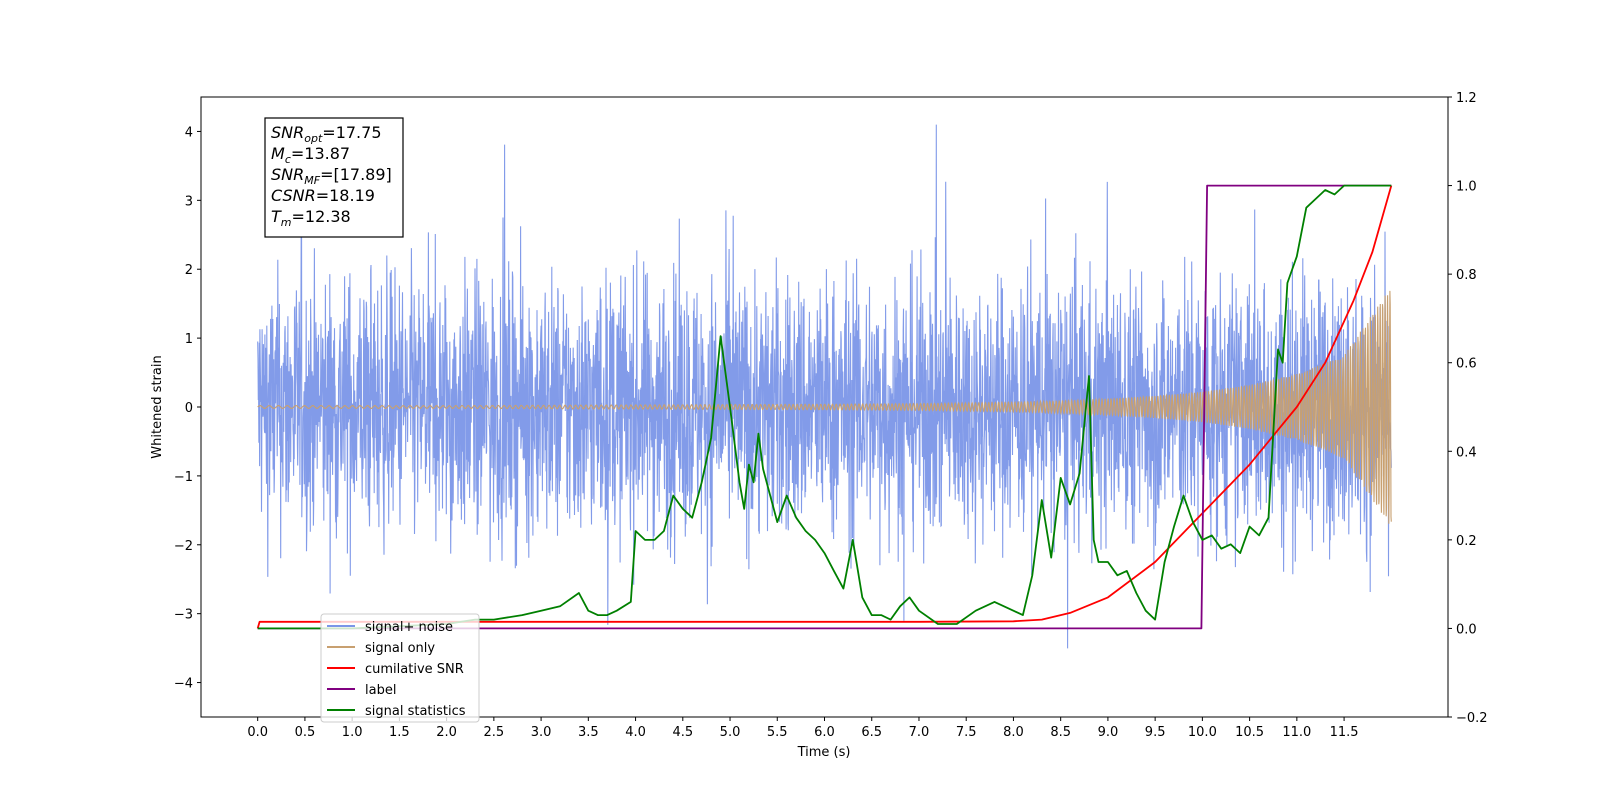  I want to click on y-right-tick-label: 0.0, so click(1466, 629).